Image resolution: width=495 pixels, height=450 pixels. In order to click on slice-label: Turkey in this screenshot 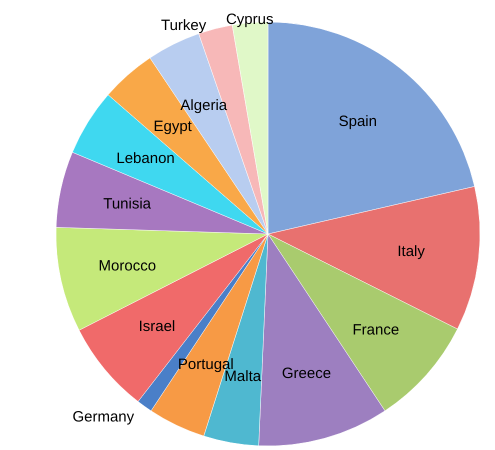, I will do `click(183, 25)`.